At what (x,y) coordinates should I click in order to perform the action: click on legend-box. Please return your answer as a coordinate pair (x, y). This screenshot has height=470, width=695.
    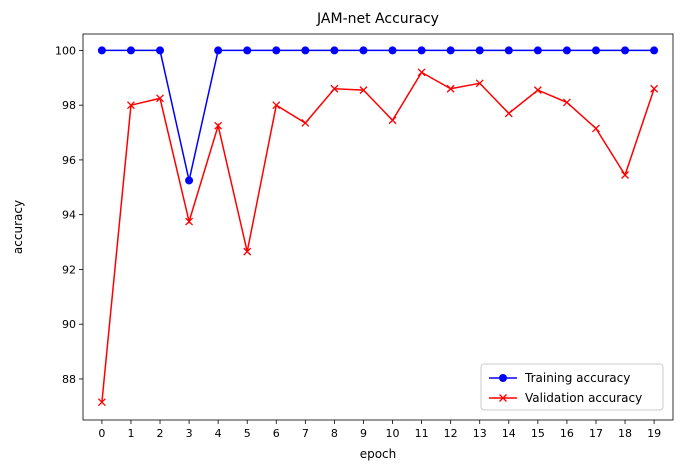
    Looking at the image, I should click on (572, 387).